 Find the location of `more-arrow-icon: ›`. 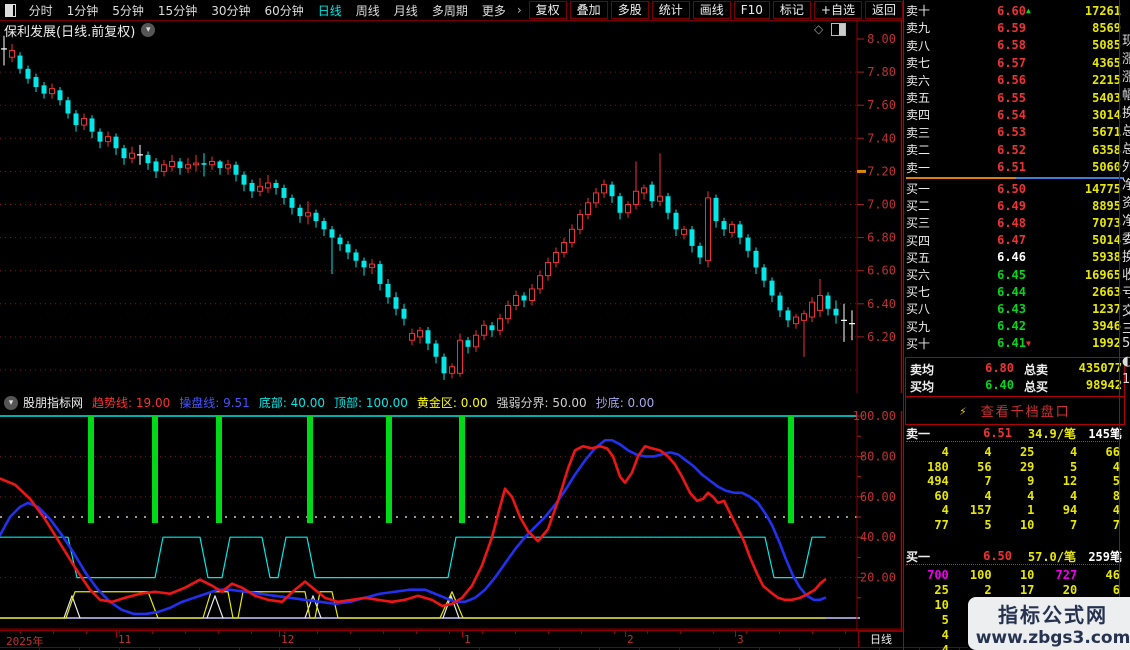

more-arrow-icon: › is located at coordinates (519, 10).